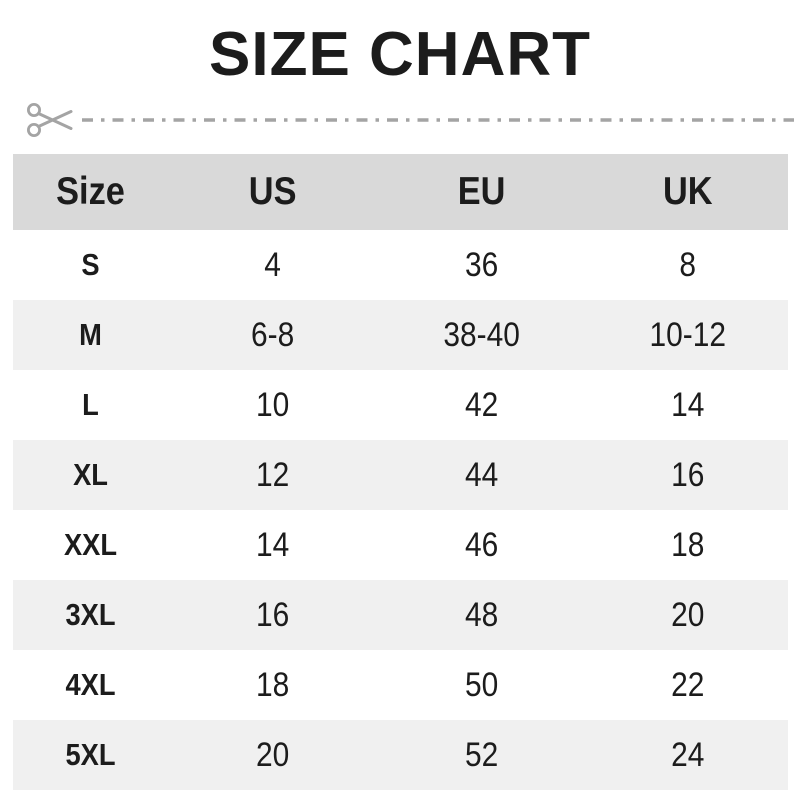  I want to click on column-header-uk: UK, so click(687, 191).